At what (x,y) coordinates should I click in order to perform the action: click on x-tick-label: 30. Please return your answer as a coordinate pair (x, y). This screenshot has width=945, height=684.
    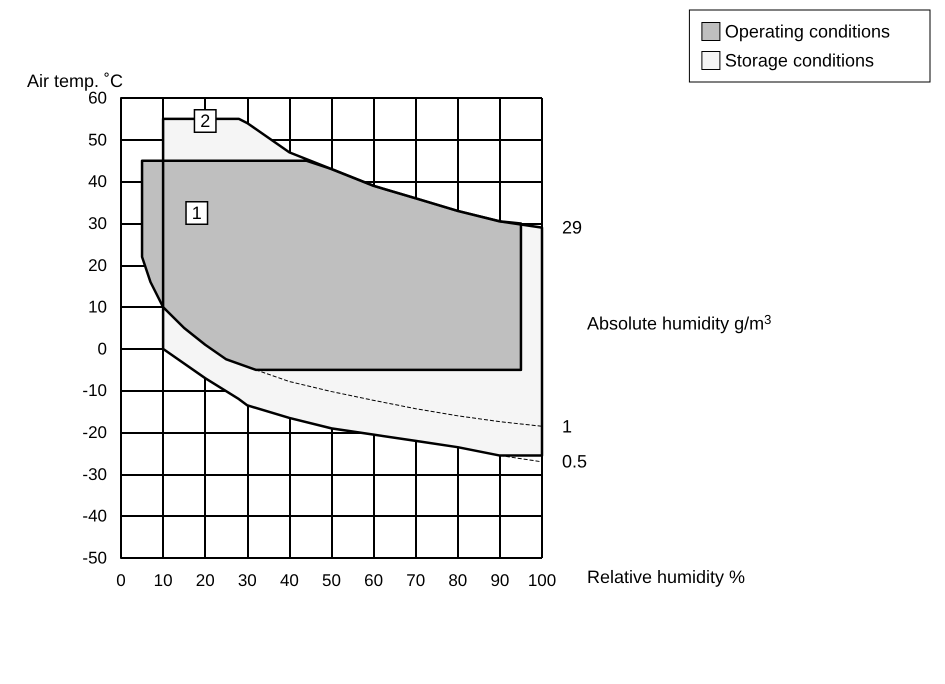
    Looking at the image, I should click on (247, 580).